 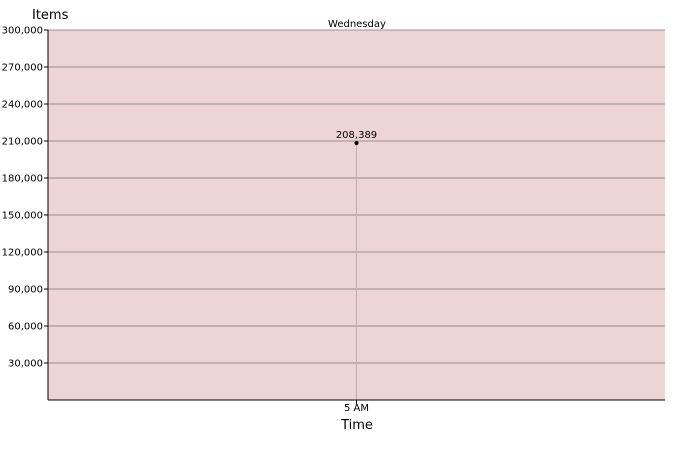 What do you see at coordinates (356, 425) in the screenshot?
I see `x-axis-title: Time` at bounding box center [356, 425].